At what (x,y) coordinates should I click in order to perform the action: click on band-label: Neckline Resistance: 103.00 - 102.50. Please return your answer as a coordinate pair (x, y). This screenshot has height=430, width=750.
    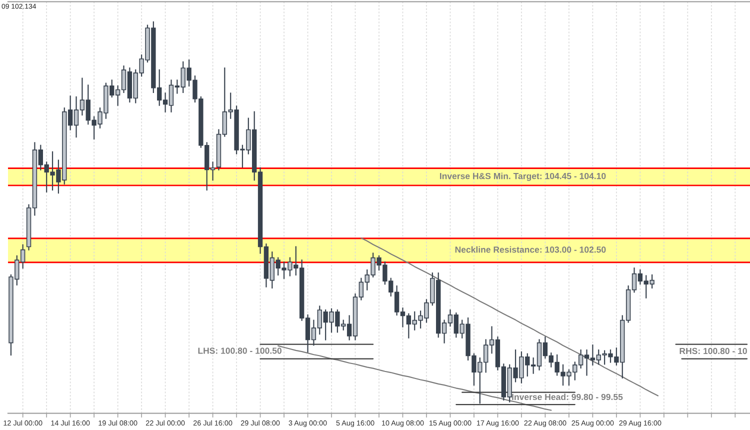
    Looking at the image, I should click on (530, 249).